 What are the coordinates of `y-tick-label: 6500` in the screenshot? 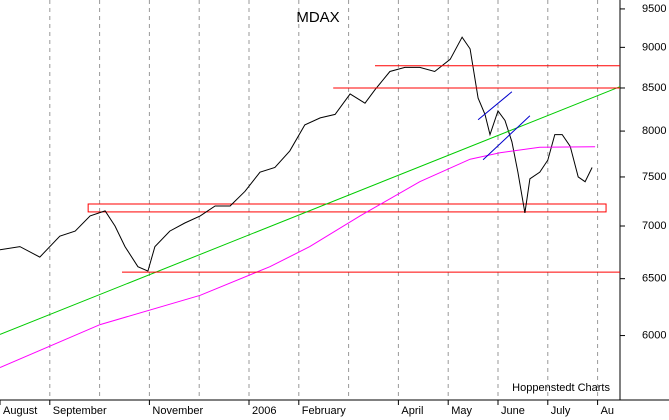 It's located at (654, 279).